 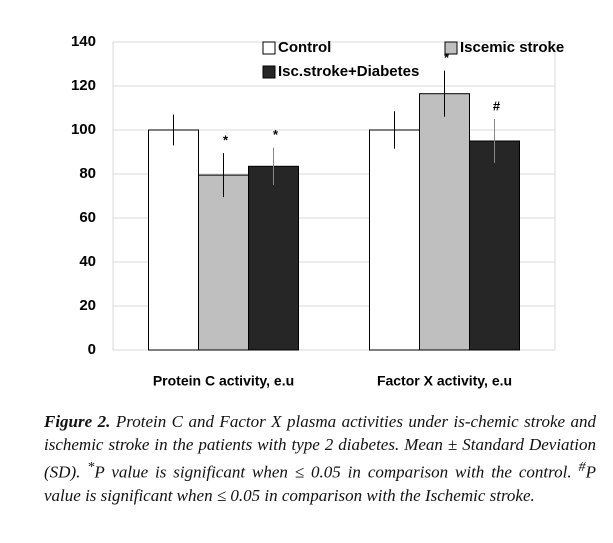 I want to click on y-tick-label: 20, so click(x=87, y=305).